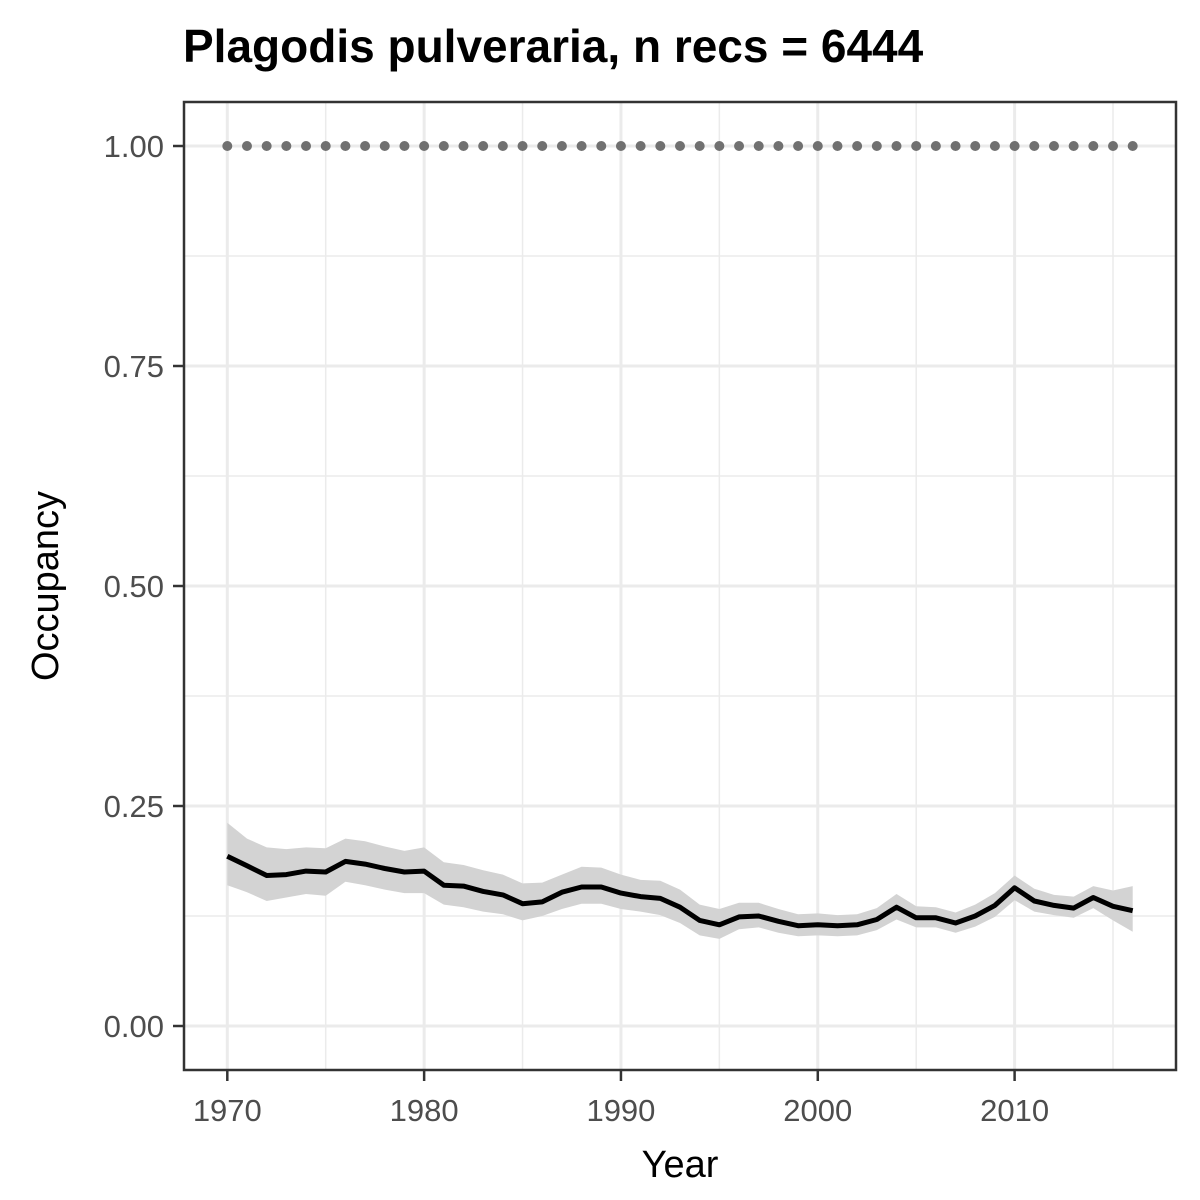 This screenshot has width=1200, height=1200. What do you see at coordinates (553, 46) in the screenshot?
I see `chart-title: Plagodis pulveraria, n recs = 6444` at bounding box center [553, 46].